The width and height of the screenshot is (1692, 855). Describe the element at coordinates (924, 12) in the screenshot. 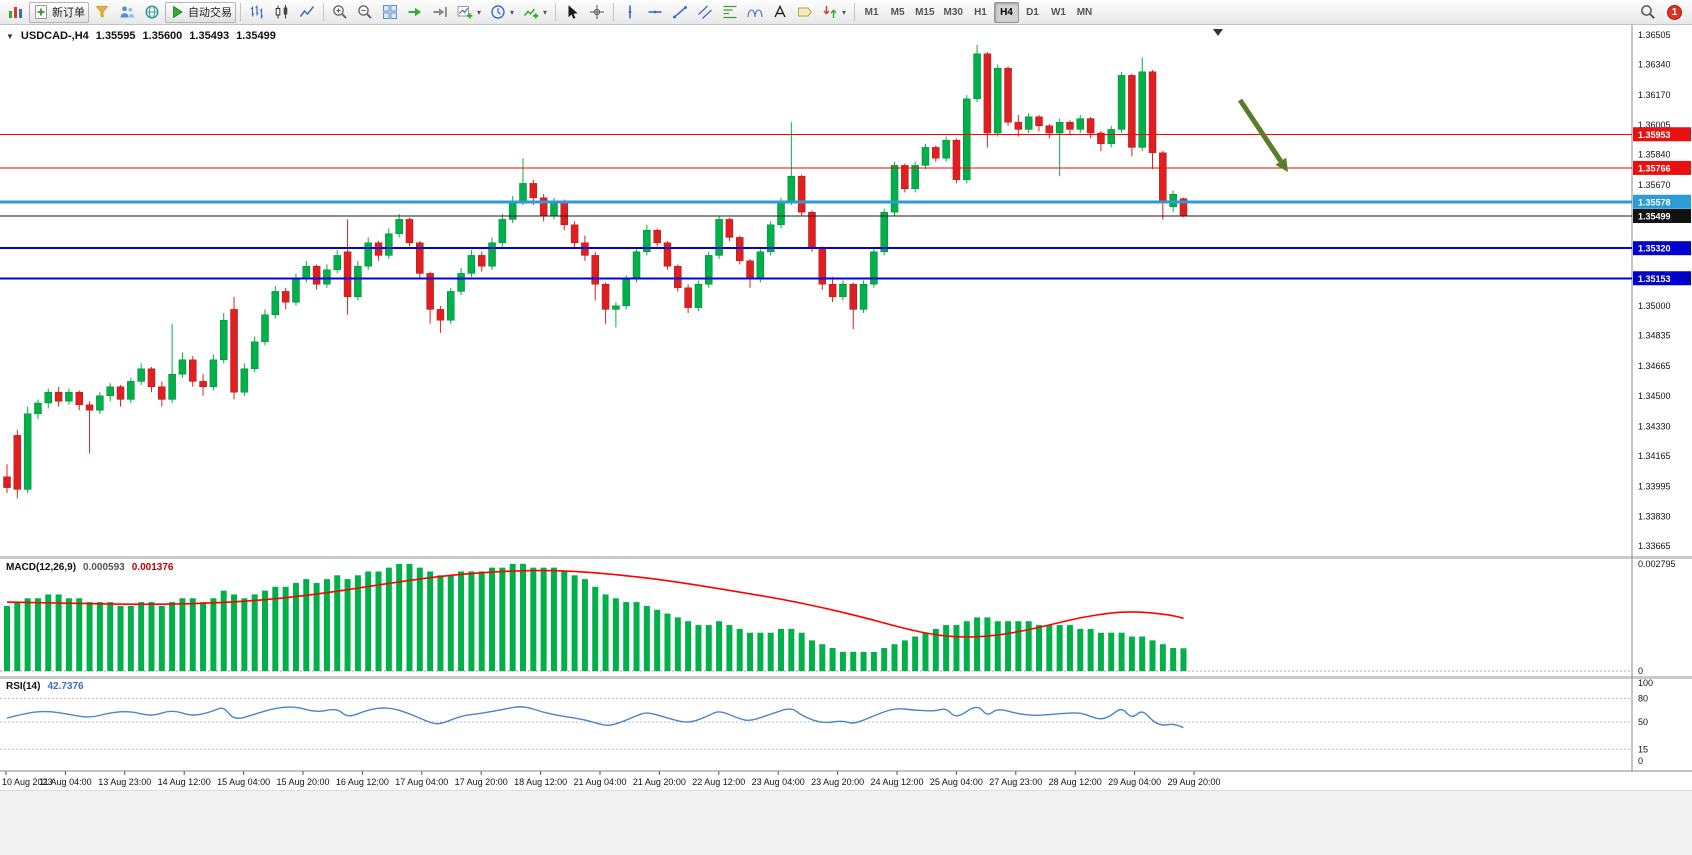

I see `timeframe-m15-button: M15` at that location.